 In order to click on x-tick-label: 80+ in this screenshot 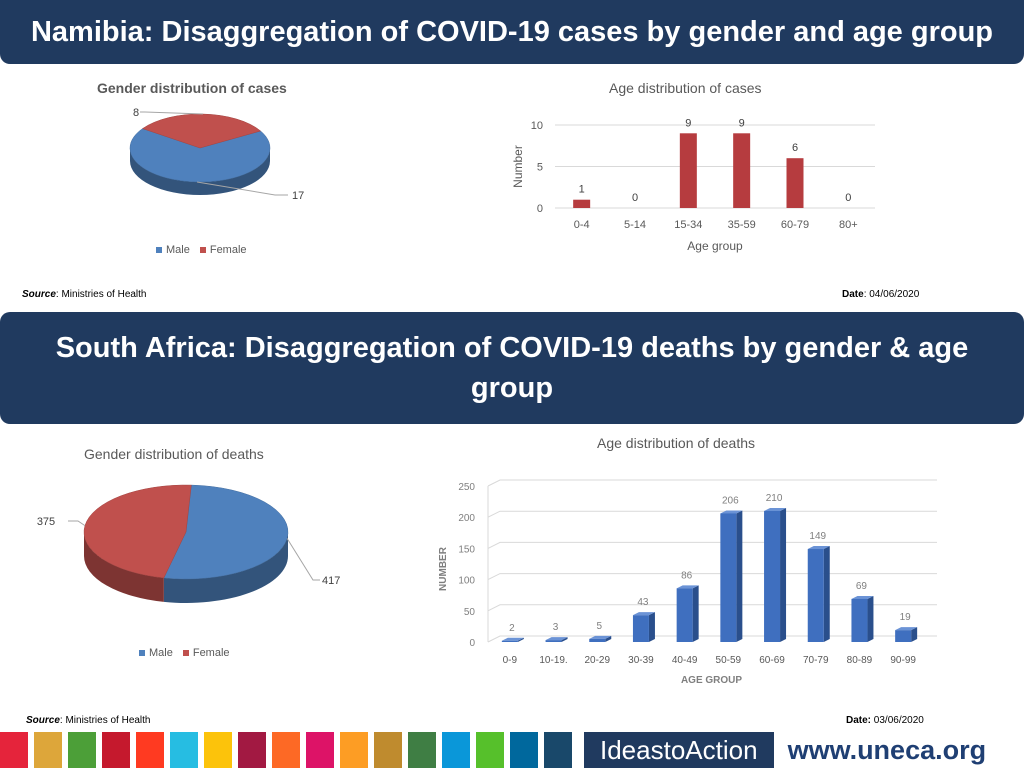, I will do `click(848, 225)`.